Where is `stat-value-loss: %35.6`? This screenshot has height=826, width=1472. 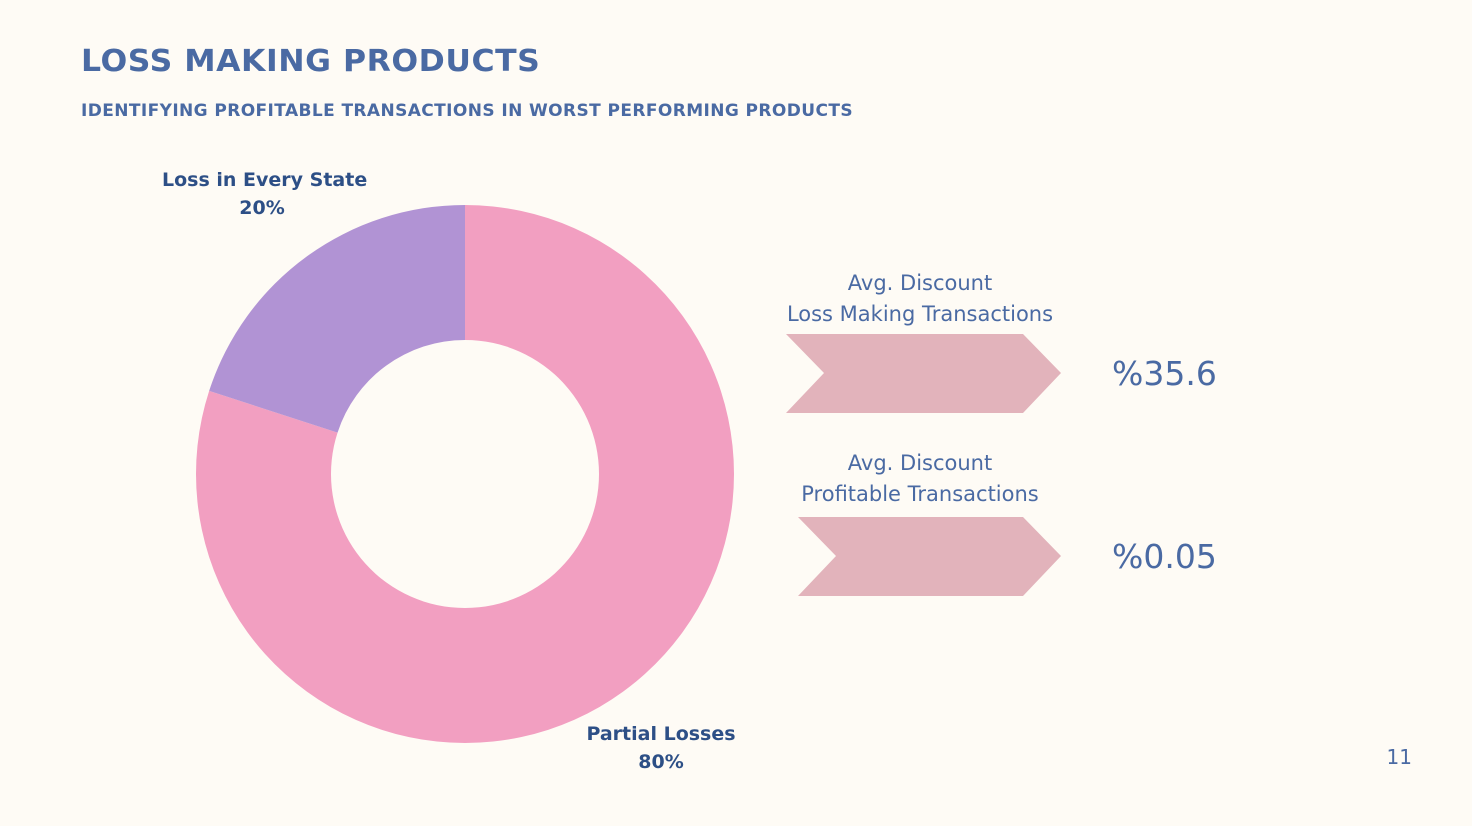 stat-value-loss: %35.6 is located at coordinates (1164, 373).